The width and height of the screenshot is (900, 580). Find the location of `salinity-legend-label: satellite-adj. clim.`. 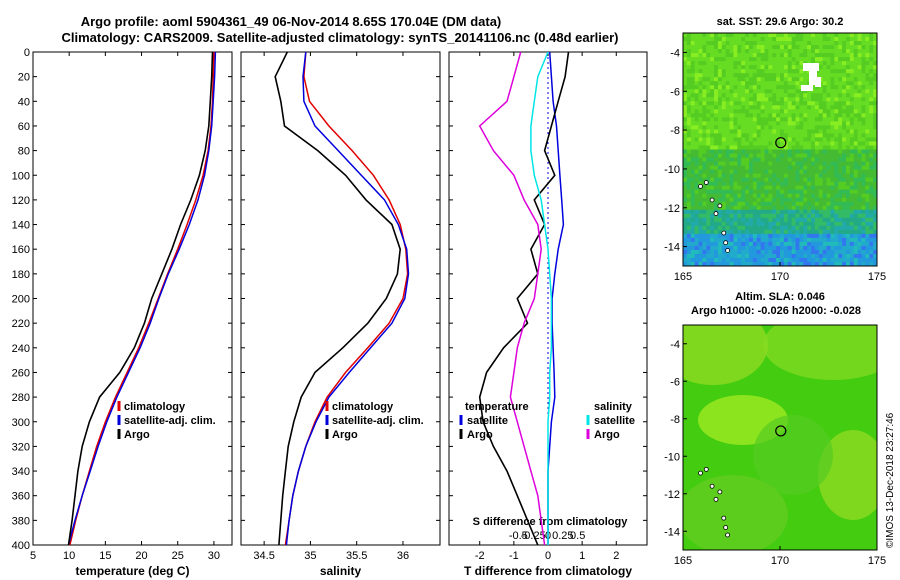

salinity-legend-label: satellite-adj. clim. is located at coordinates (378, 421).